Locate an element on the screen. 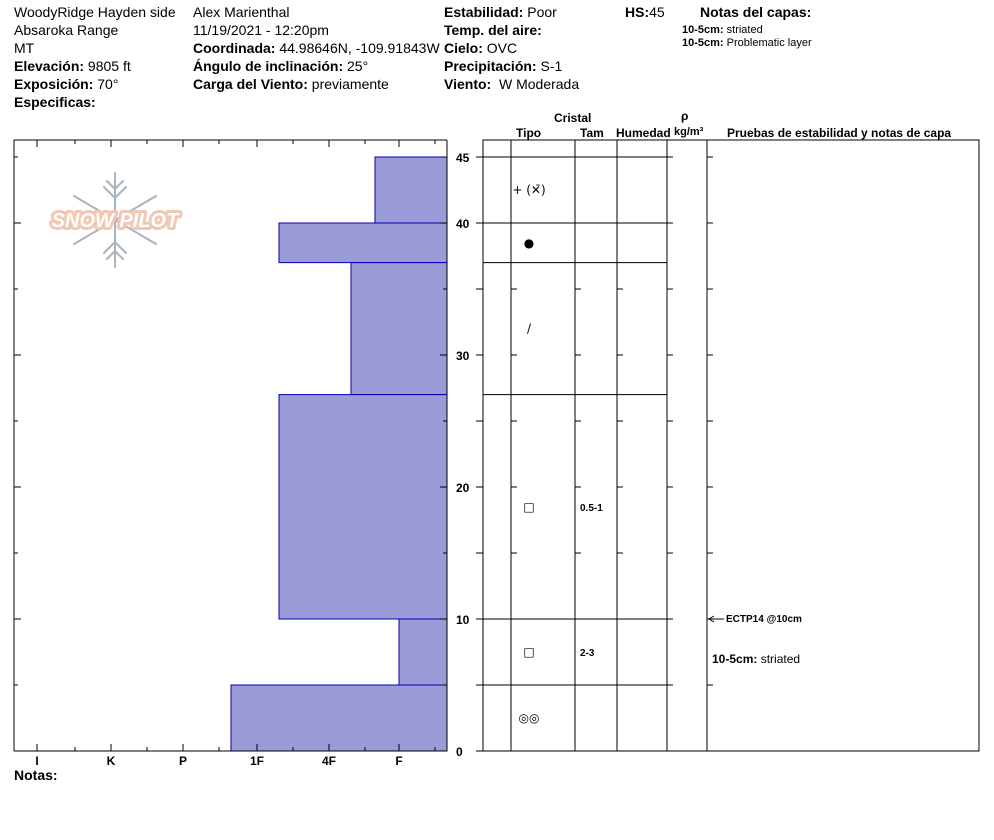 The height and width of the screenshot is (840, 994). wind: Viento: W Moderada is located at coordinates (512, 84).